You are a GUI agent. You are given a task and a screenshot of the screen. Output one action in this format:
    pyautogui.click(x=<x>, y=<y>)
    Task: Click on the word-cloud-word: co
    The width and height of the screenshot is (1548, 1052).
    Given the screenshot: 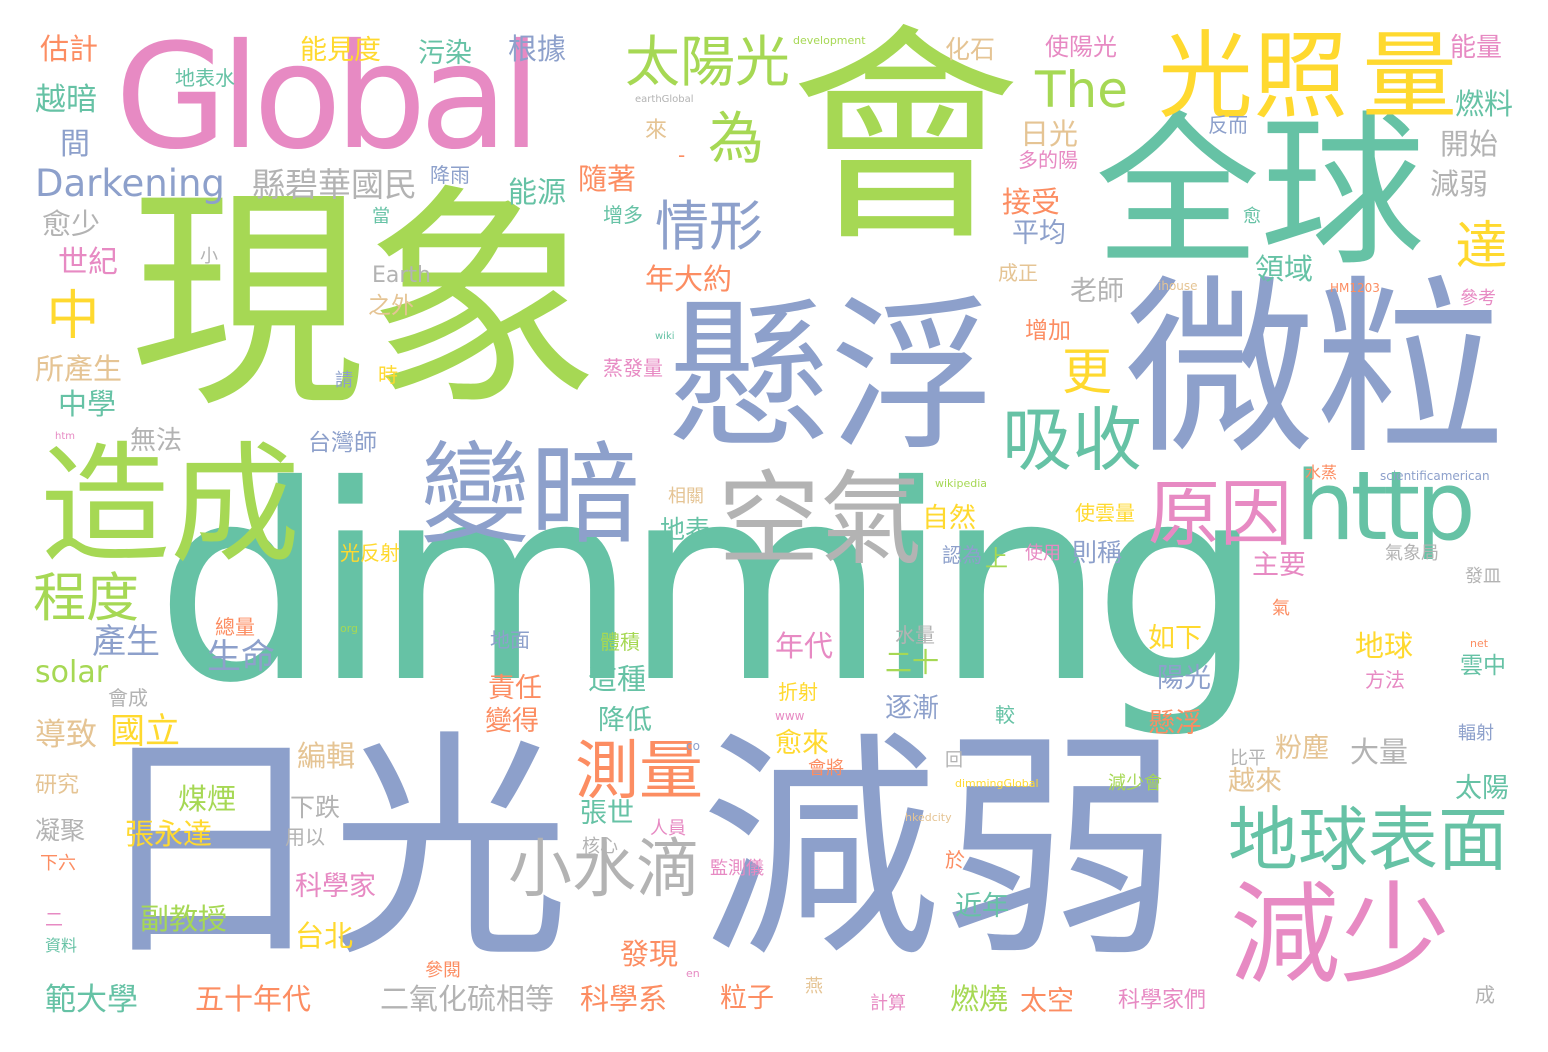 What is the action you would take?
    pyautogui.click(x=693, y=746)
    